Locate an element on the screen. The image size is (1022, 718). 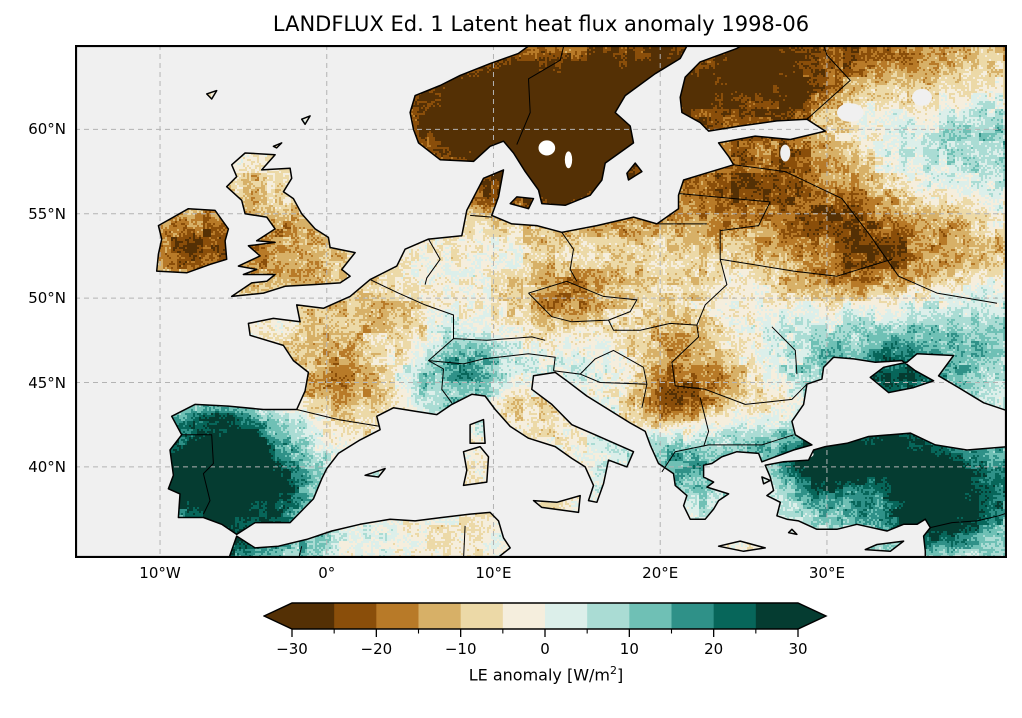
colorbar-tick-label: 20 is located at coordinates (714, 649).